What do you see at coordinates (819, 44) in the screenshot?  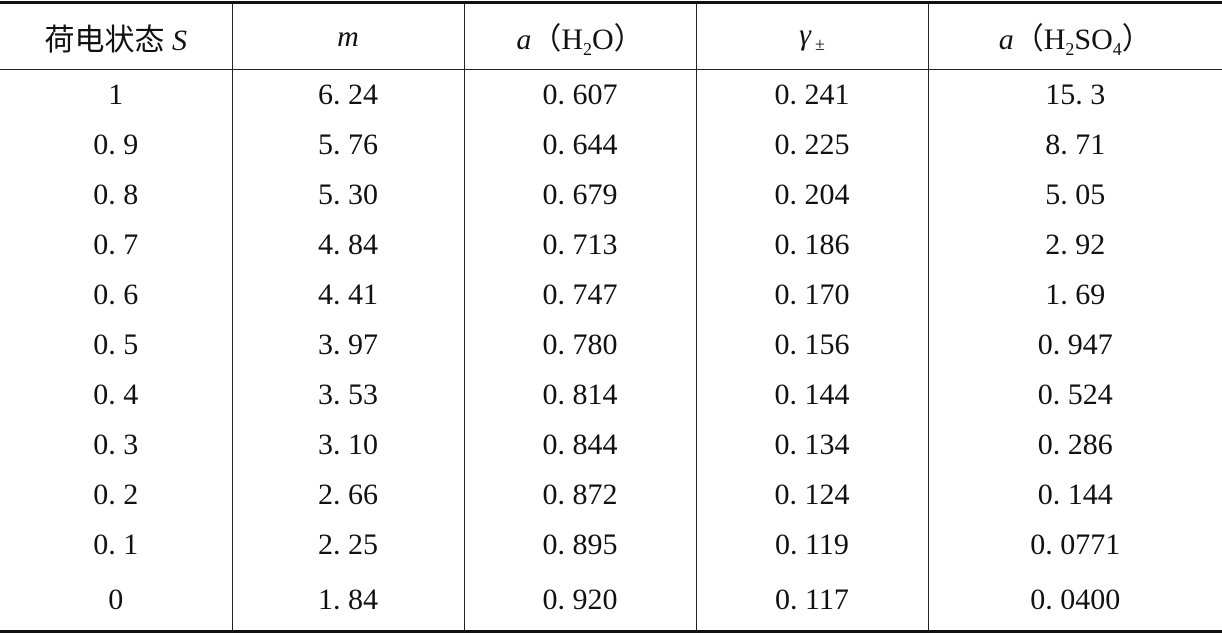 I see `header-subscript: ±` at bounding box center [819, 44].